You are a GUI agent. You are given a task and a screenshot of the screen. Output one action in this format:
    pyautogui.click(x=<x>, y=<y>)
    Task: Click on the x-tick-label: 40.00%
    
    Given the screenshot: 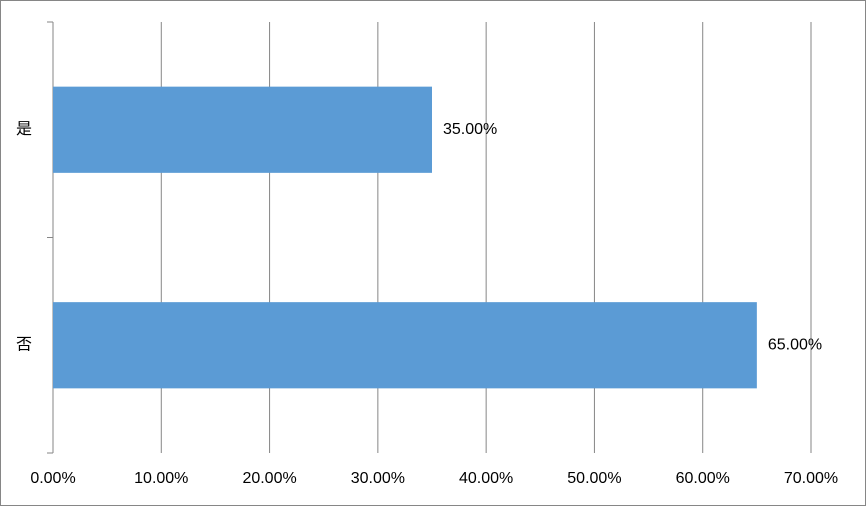 What is the action you would take?
    pyautogui.click(x=486, y=478)
    